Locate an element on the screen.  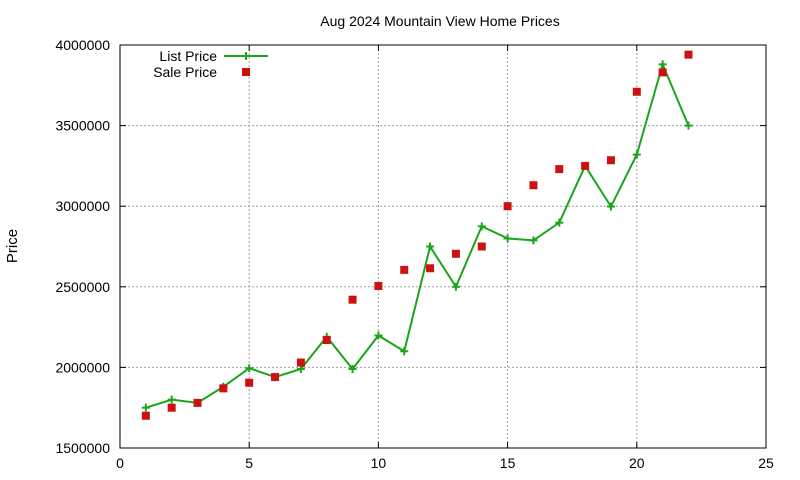
y-tick-label: 1500000 is located at coordinates (82, 448).